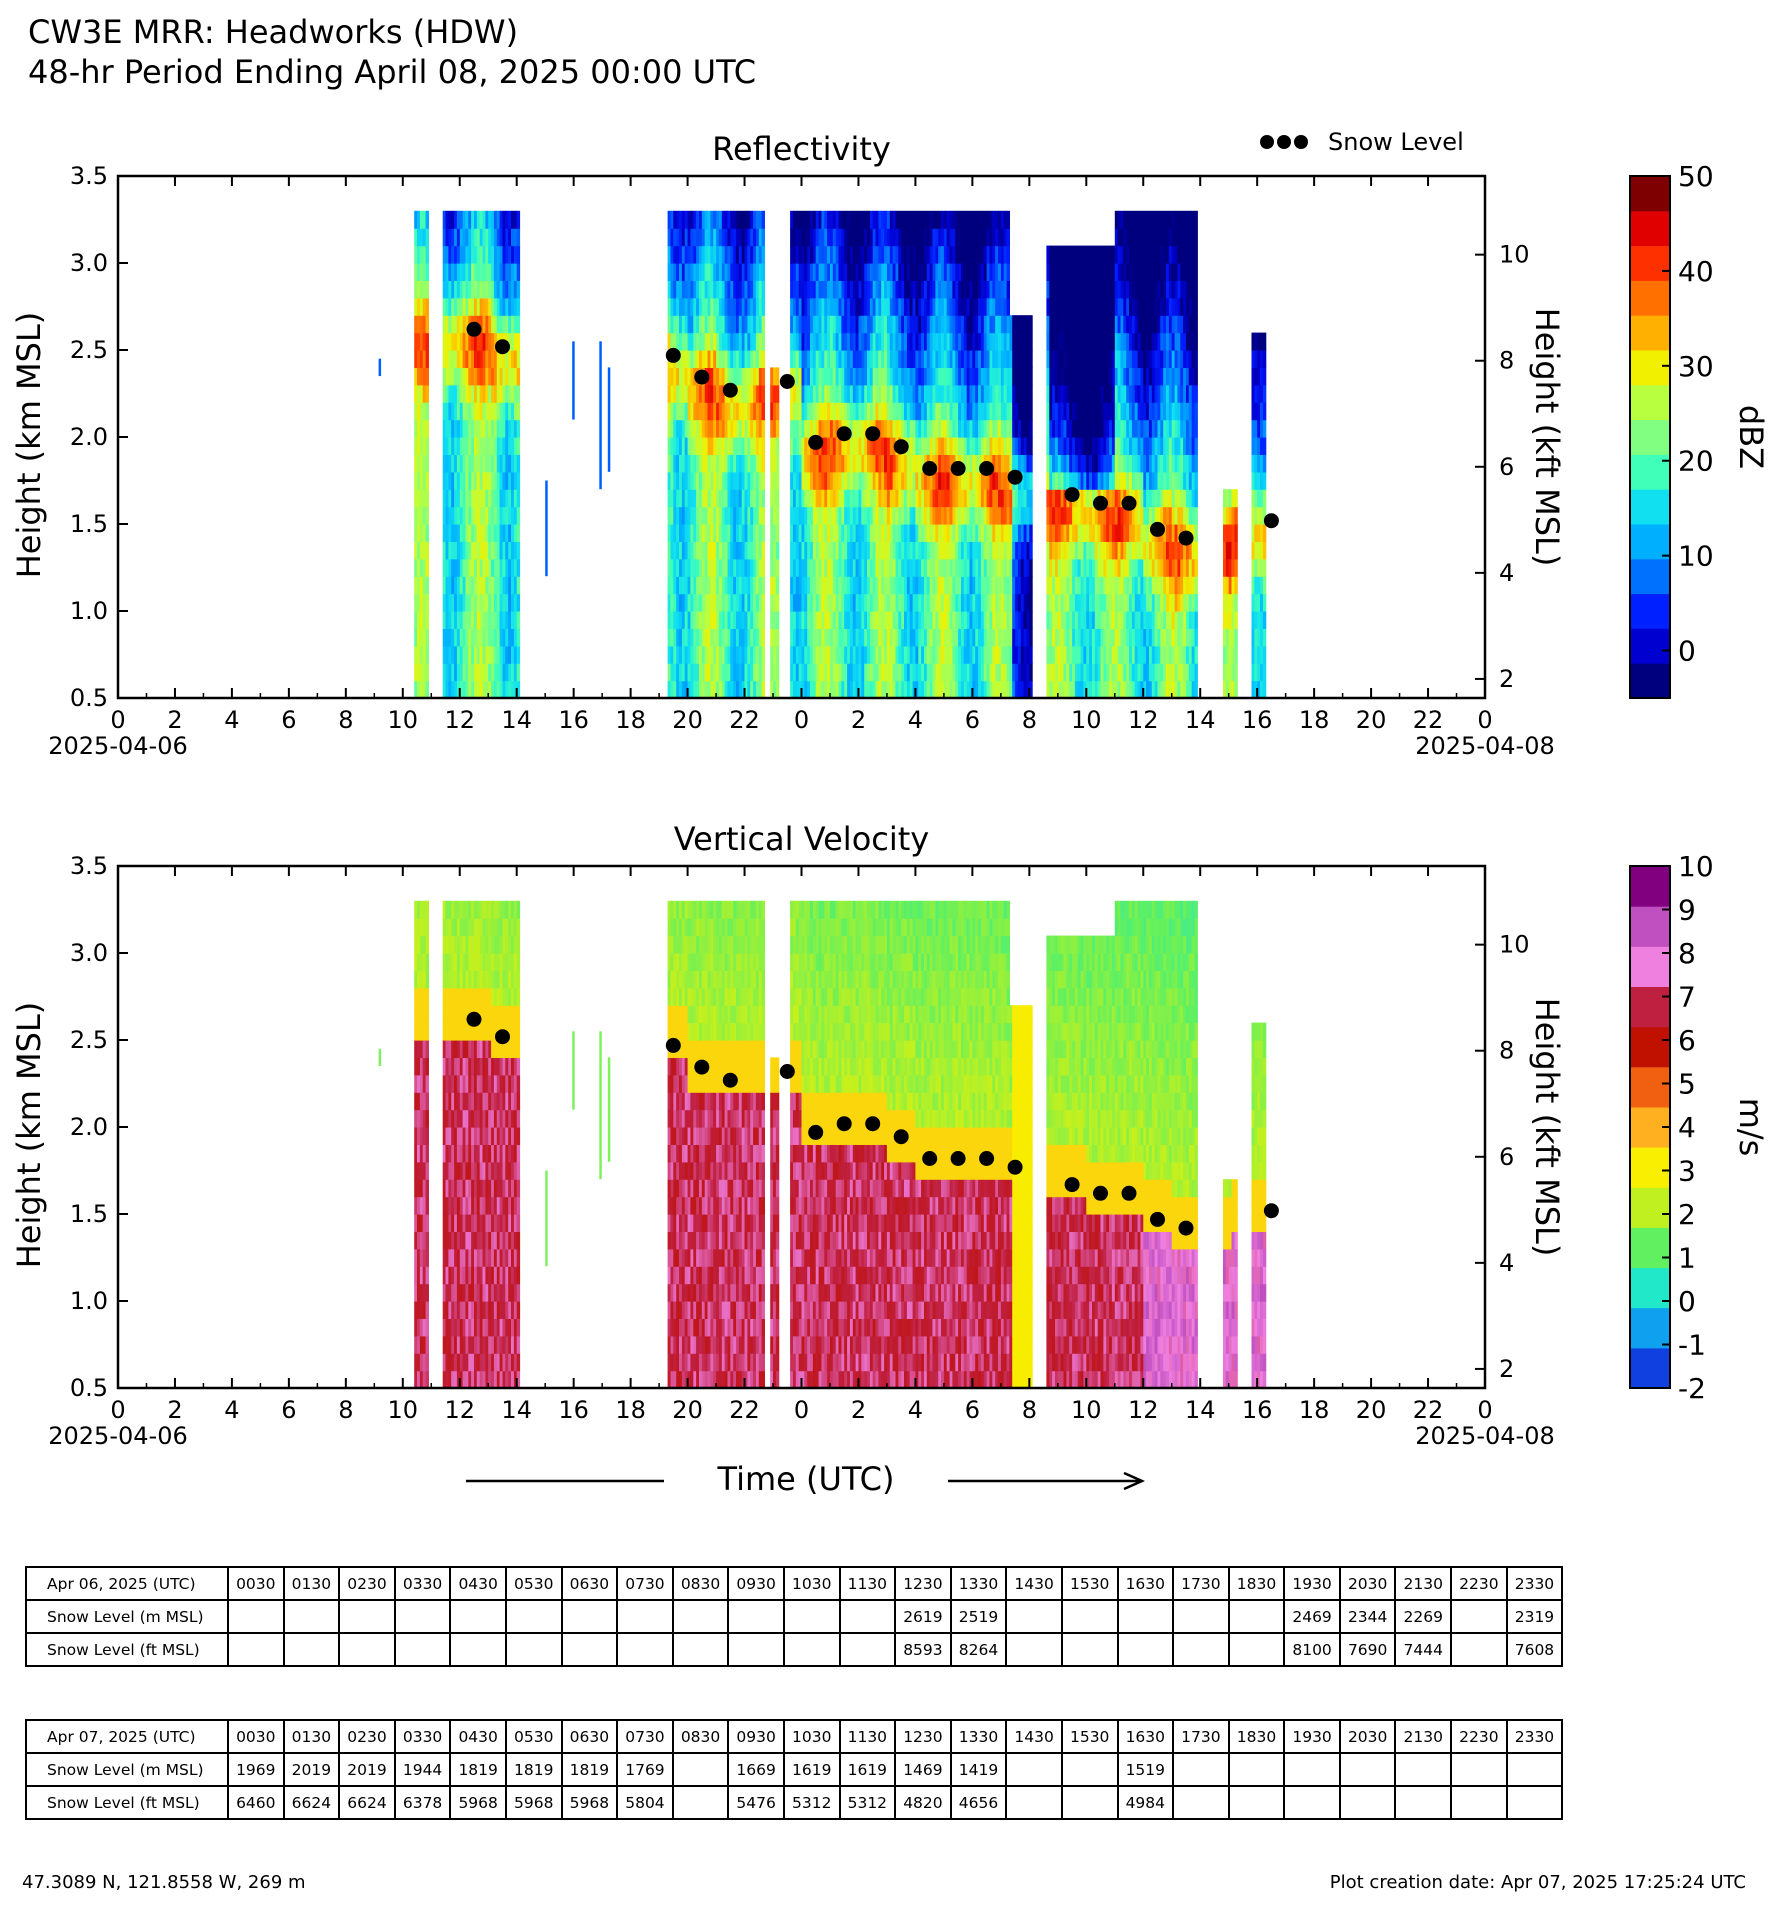 This screenshot has width=1770, height=1917. I want to click on table-value-cell: 1519, so click(1145, 1769).